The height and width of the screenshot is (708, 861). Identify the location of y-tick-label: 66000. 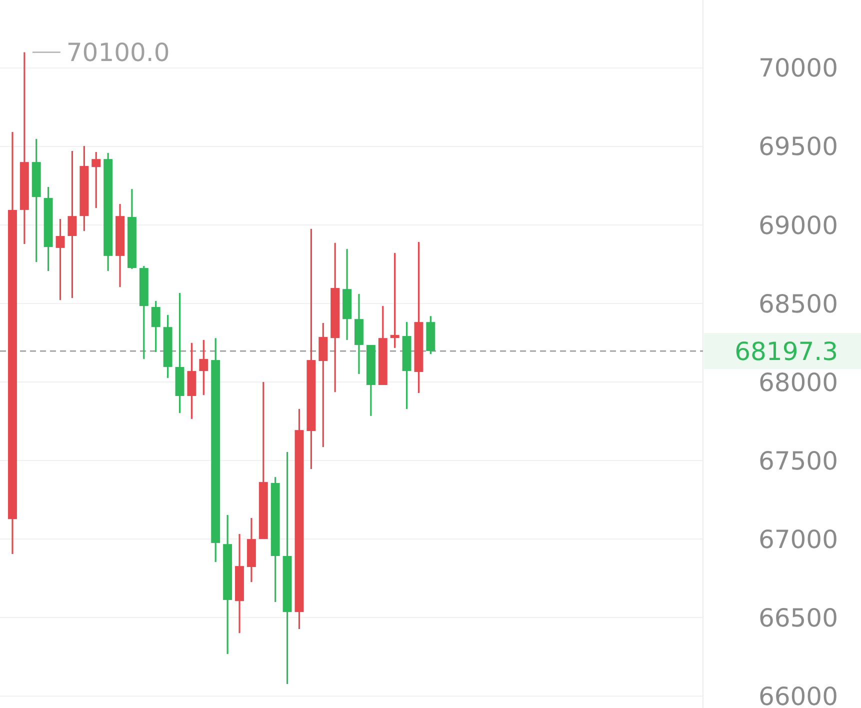
(798, 695).